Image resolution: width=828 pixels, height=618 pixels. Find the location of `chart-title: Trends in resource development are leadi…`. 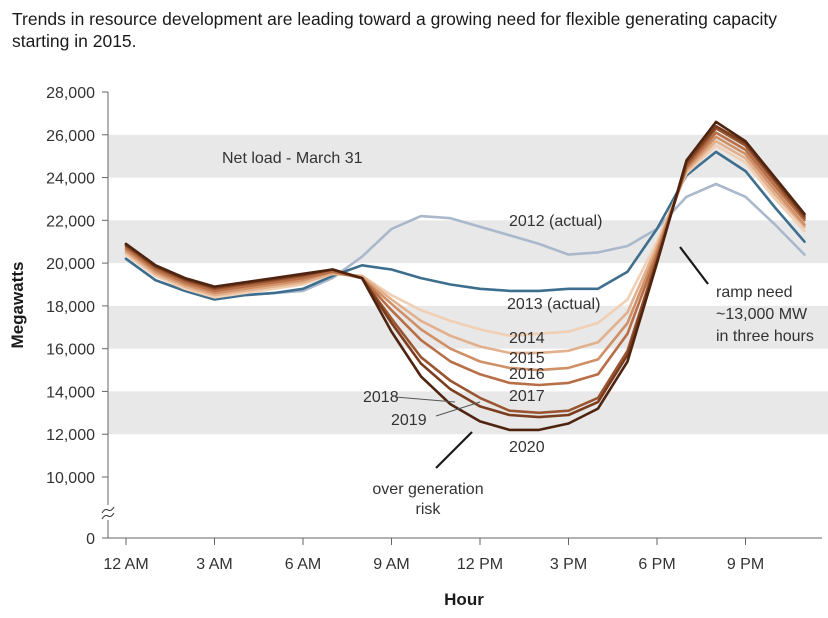

chart-title: Trends in resource development are leadi… is located at coordinates (394, 30).